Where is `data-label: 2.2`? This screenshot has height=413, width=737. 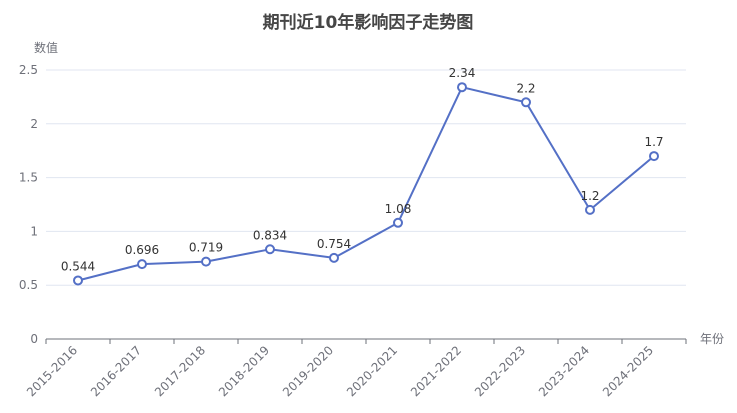 data-label: 2.2 is located at coordinates (525, 88).